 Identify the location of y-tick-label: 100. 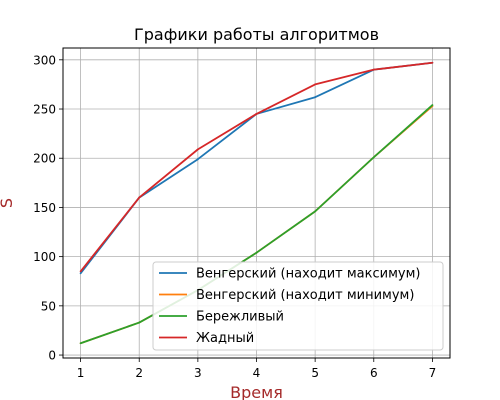
(44, 257).